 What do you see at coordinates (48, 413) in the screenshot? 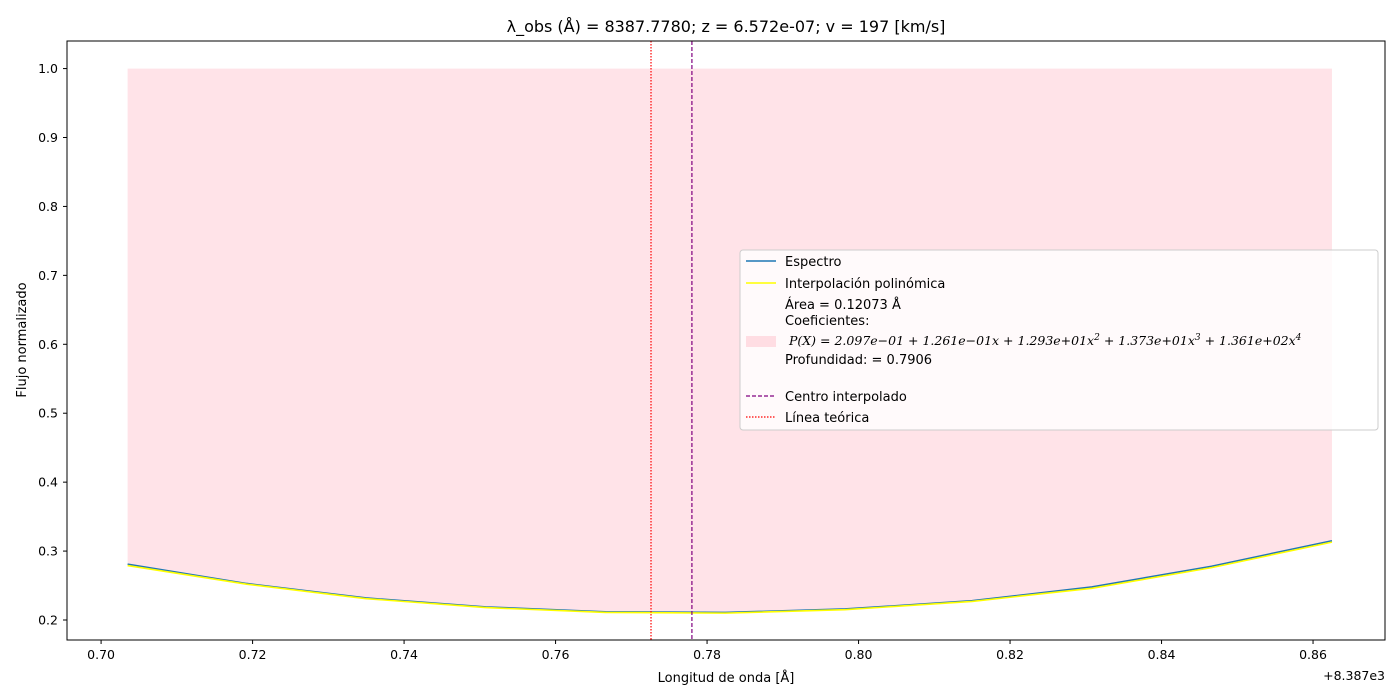
I see `y-tick-label: 0.5` at bounding box center [48, 413].